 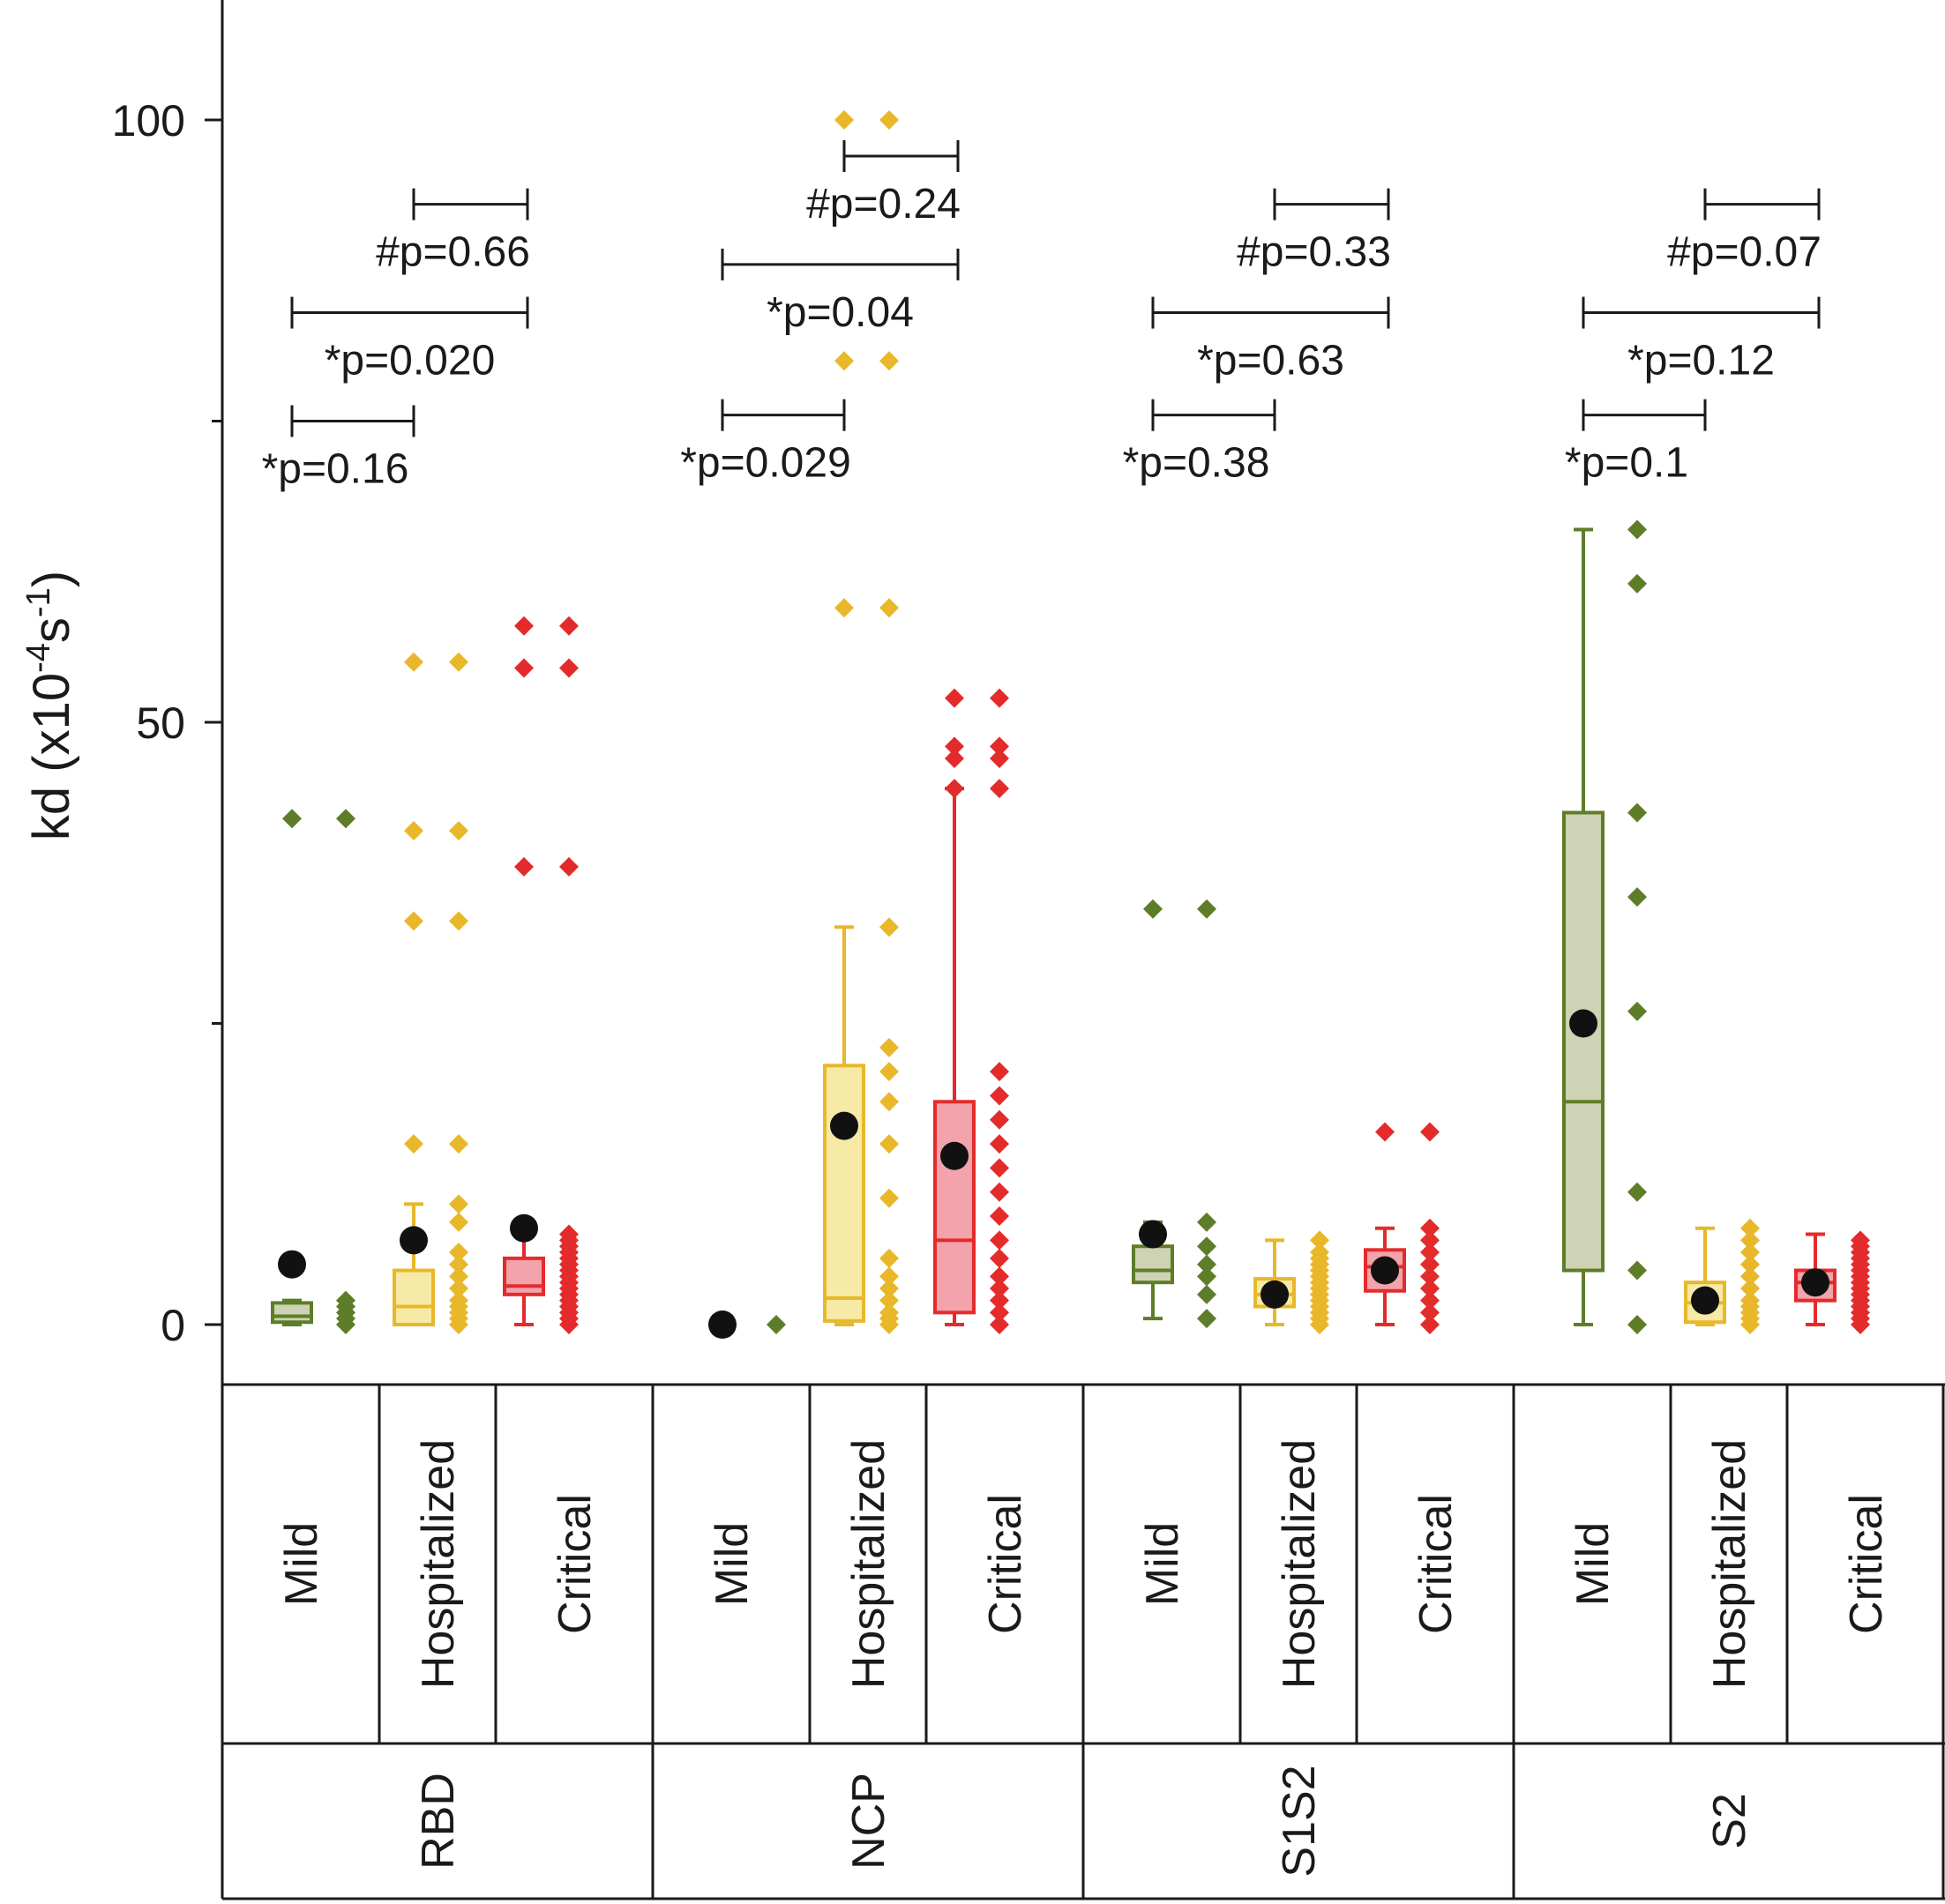 I want to click on y-tick-label: 100, so click(x=148, y=121).